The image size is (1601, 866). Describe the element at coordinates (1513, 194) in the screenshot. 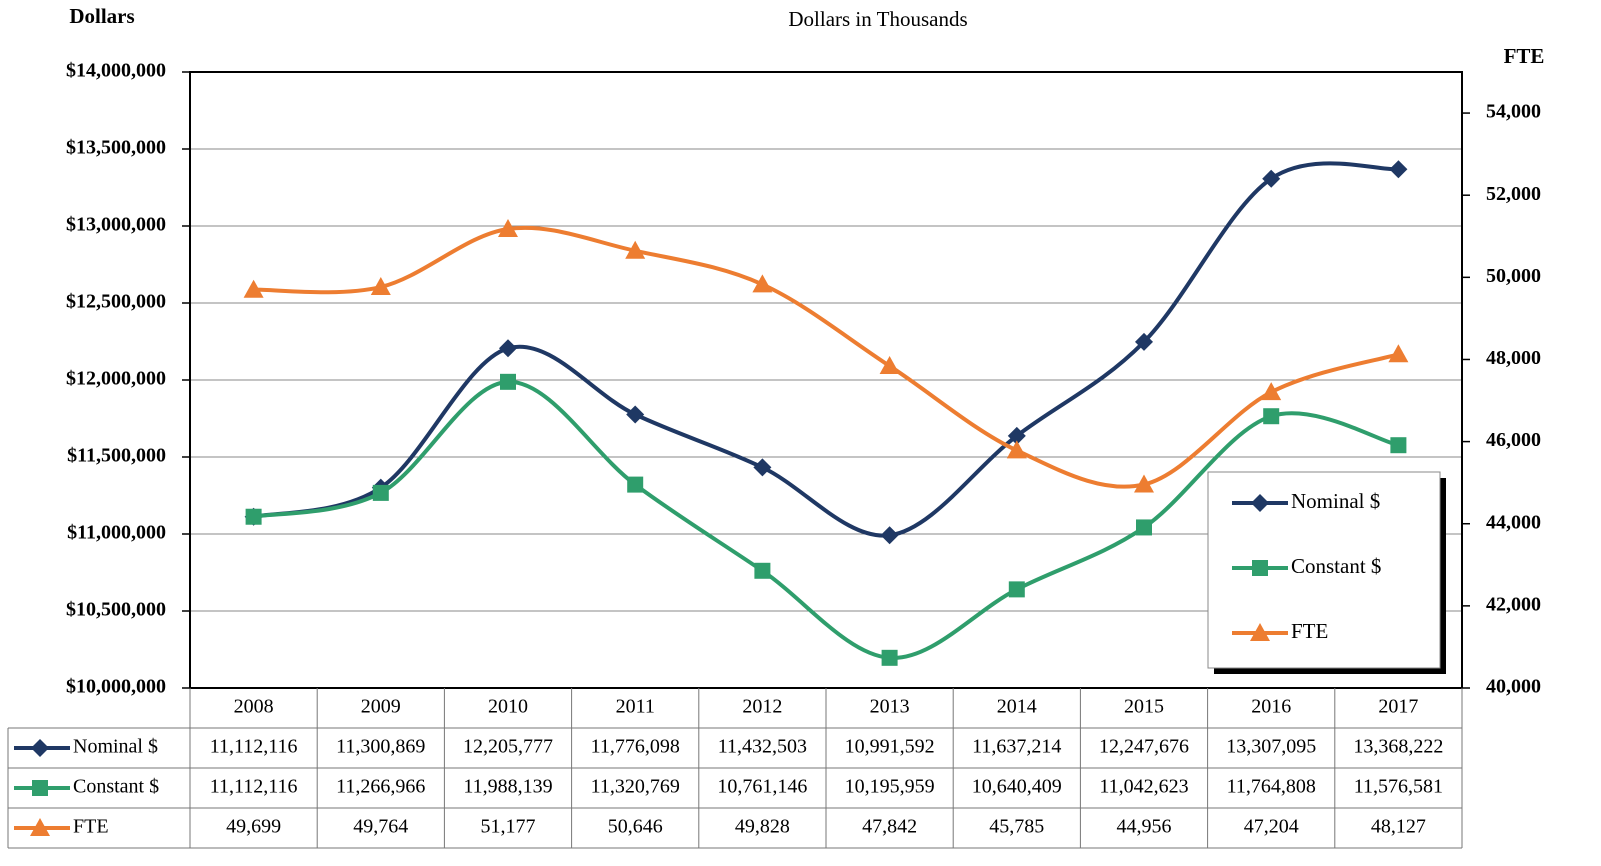

I see `y2-tick-label: 52,000` at that location.